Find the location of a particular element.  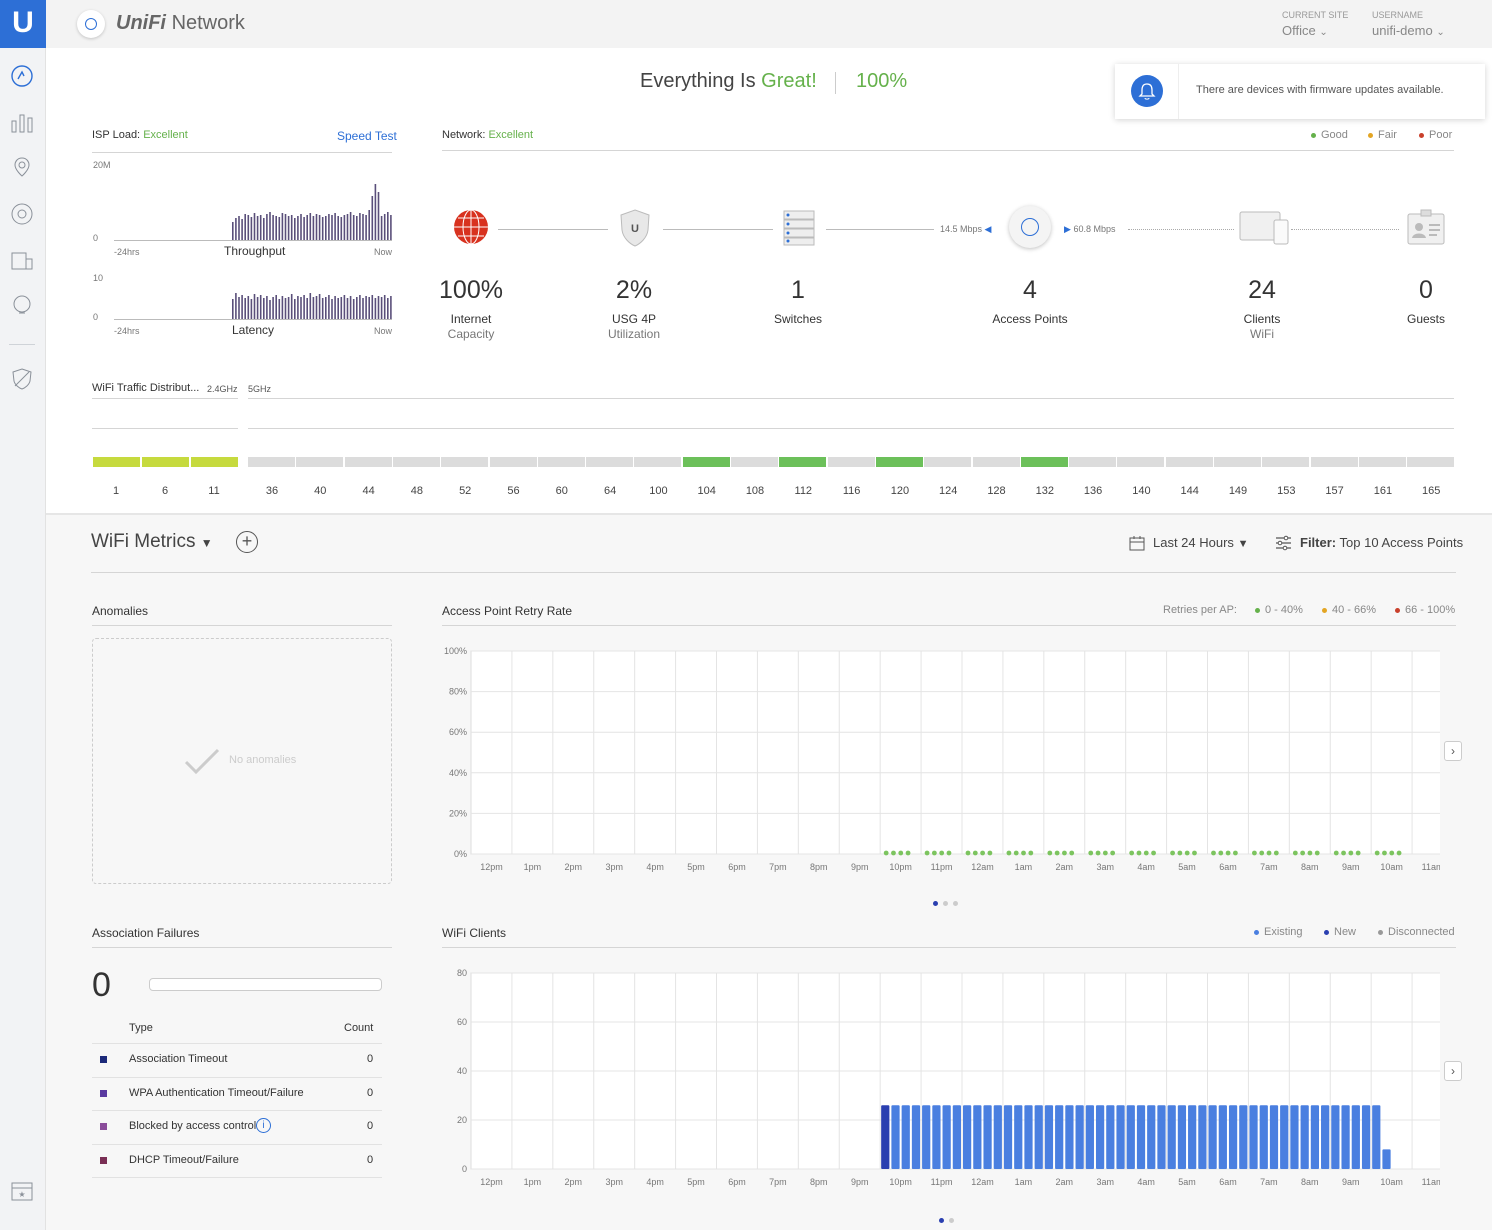

stat-sublabel: Utilization is located at coordinates (634, 334).